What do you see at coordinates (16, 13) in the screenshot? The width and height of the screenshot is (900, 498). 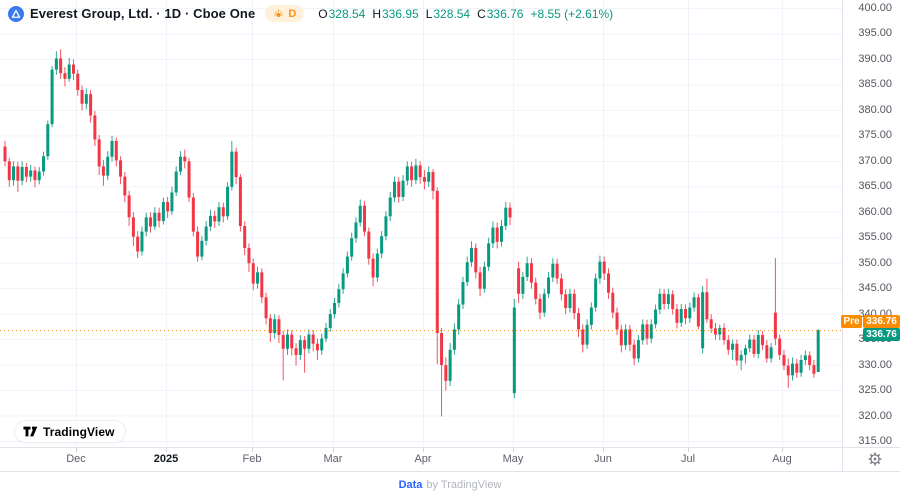 I see `everest-symbol-logo-icon` at bounding box center [16, 13].